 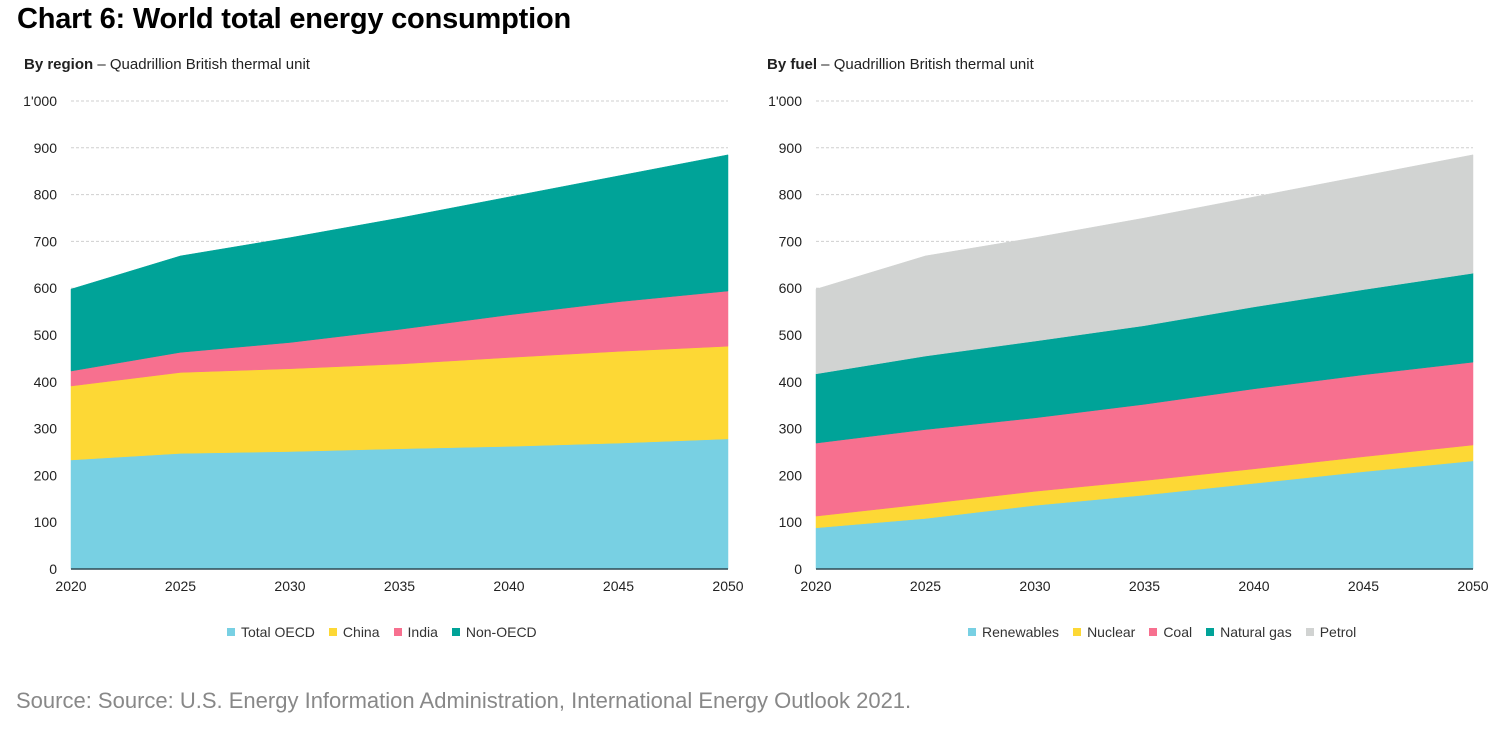 I want to click on legend-item: Coal, so click(x=1170, y=632).